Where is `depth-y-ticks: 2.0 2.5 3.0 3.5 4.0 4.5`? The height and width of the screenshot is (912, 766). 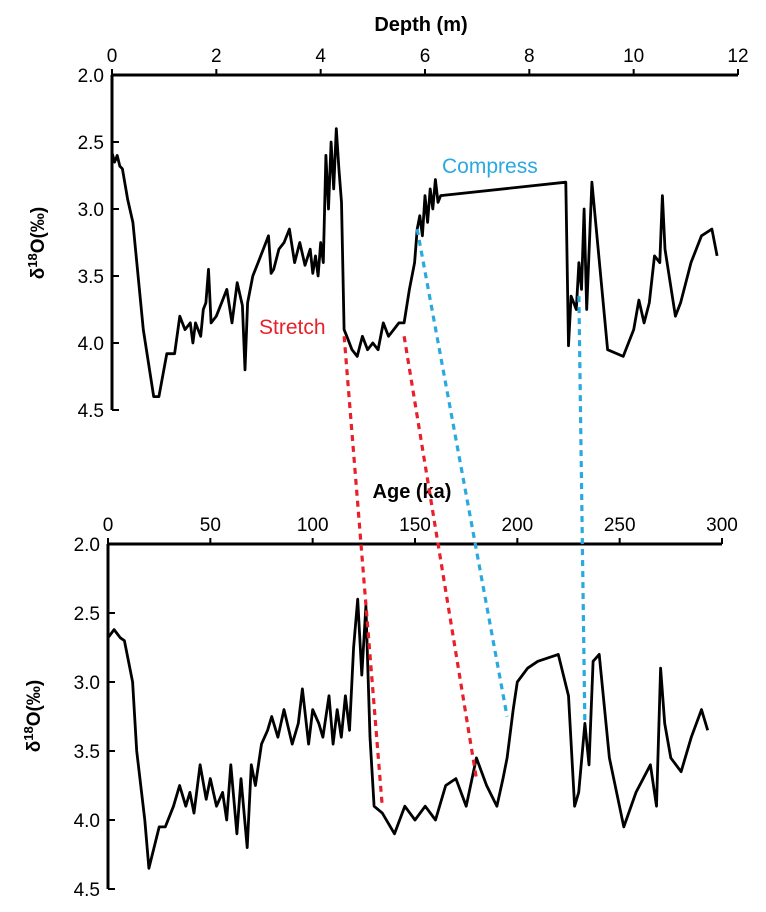 depth-y-ticks: 2.0 2.5 3.0 3.5 4.0 4.5 is located at coordinates (98, 244).